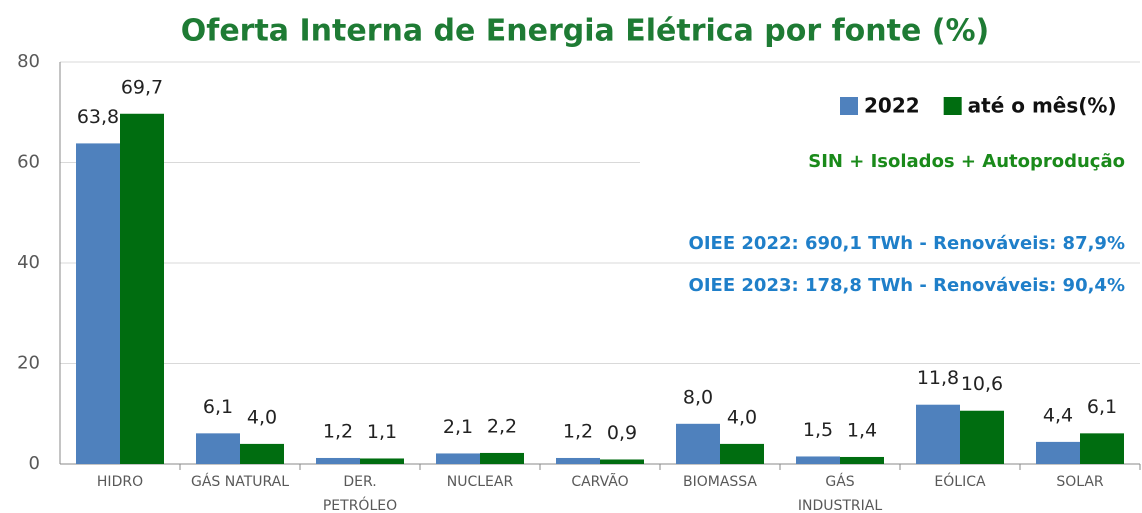 This screenshot has width=1142, height=513. What do you see at coordinates (480, 482) in the screenshot?
I see `x-tick-label: NUCLEAR` at bounding box center [480, 482].